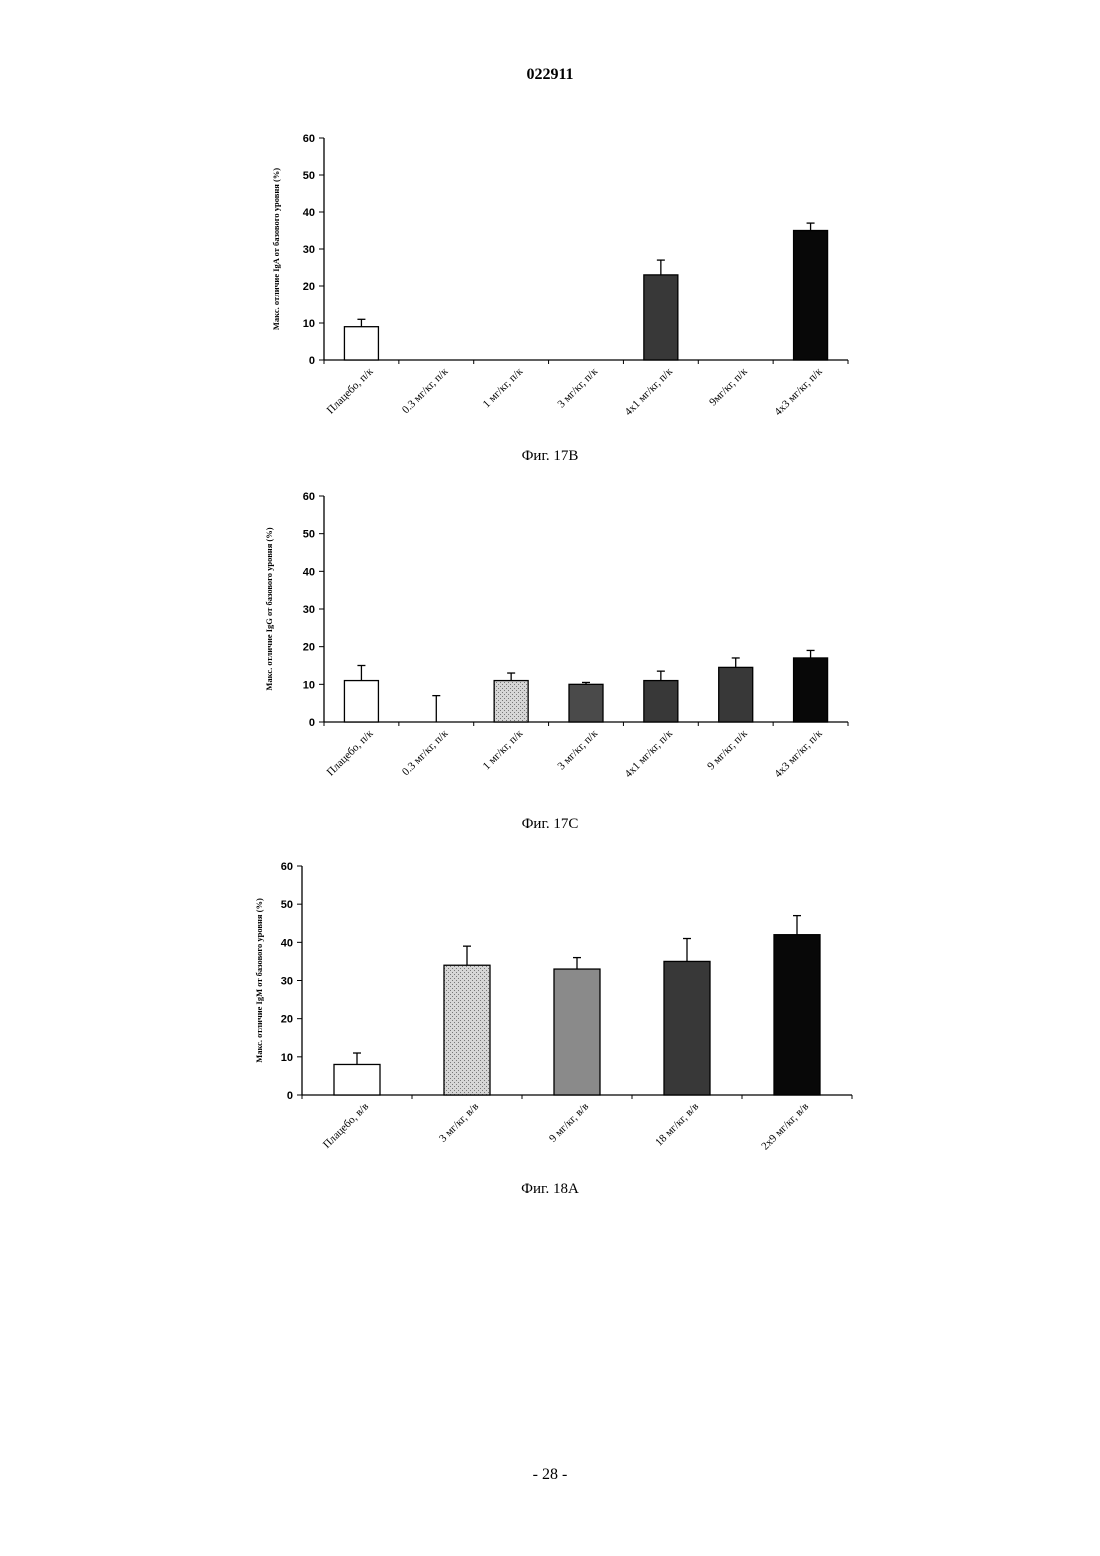 The image size is (1100, 1556). I want to click on figure-caption: Фиг. 18A, so click(550, 1189).